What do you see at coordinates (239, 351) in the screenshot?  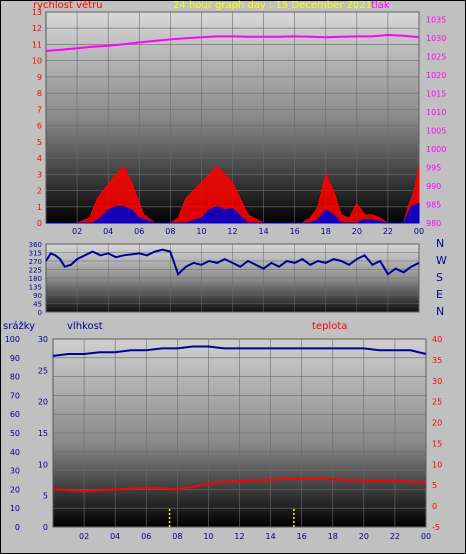 I see `humidity-line` at bounding box center [239, 351].